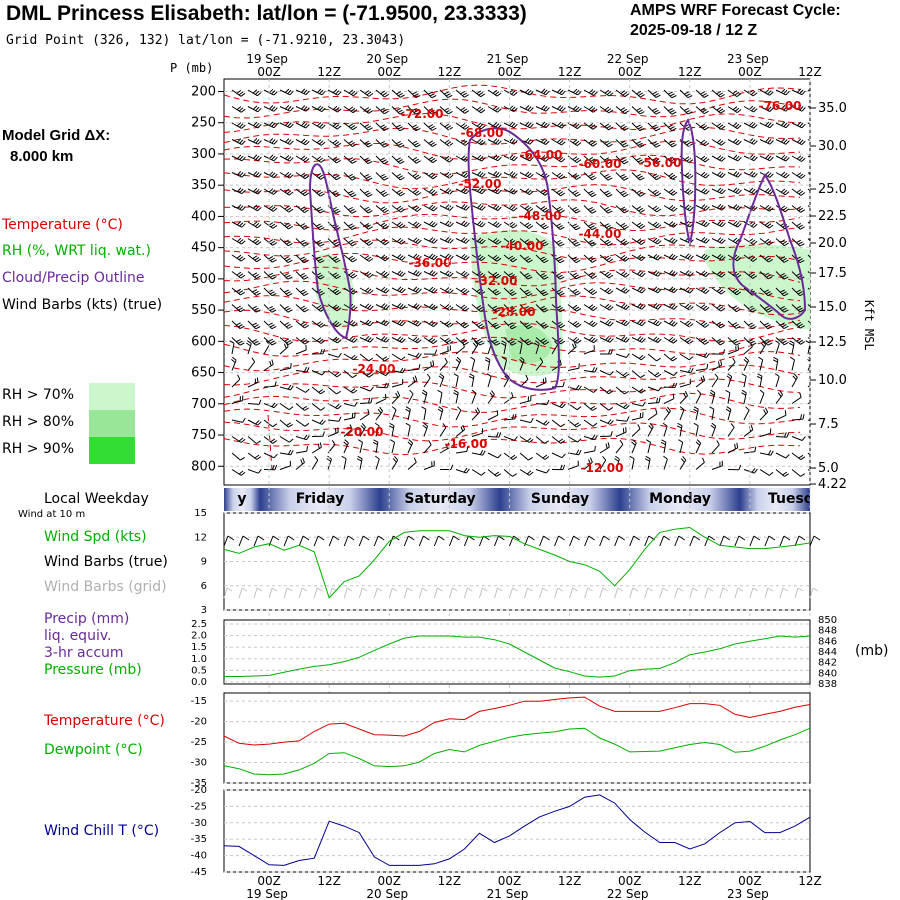 The width and height of the screenshot is (900, 900). I want to click on temperature-contour-label: -24.00, so click(374, 369).